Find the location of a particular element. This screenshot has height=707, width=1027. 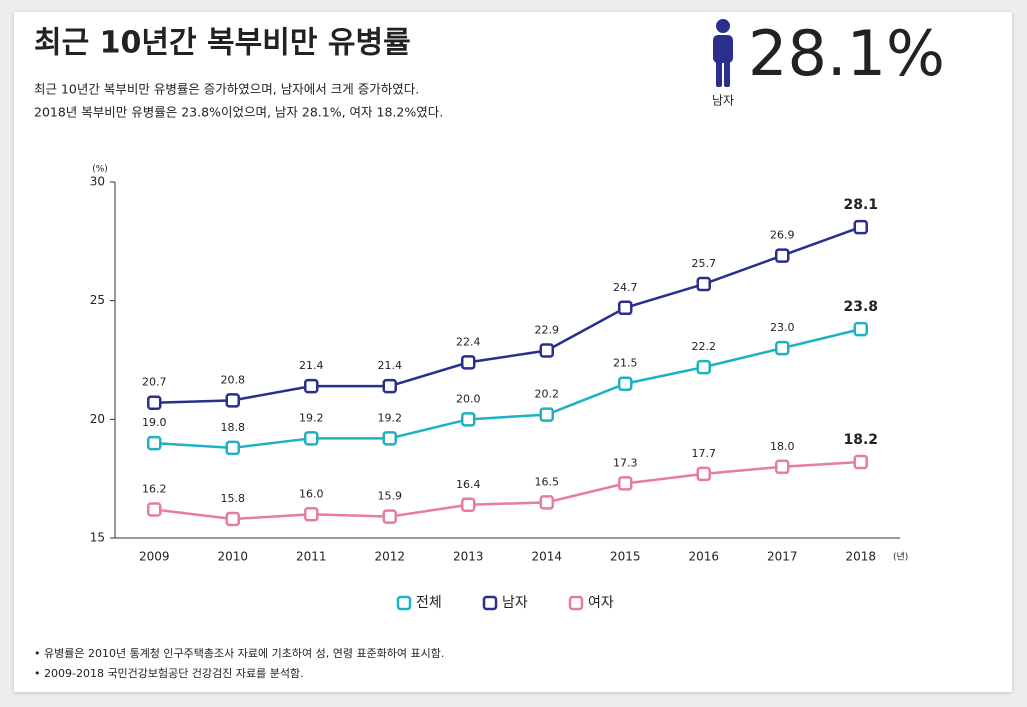

data-label: 16.5 is located at coordinates (547, 481).